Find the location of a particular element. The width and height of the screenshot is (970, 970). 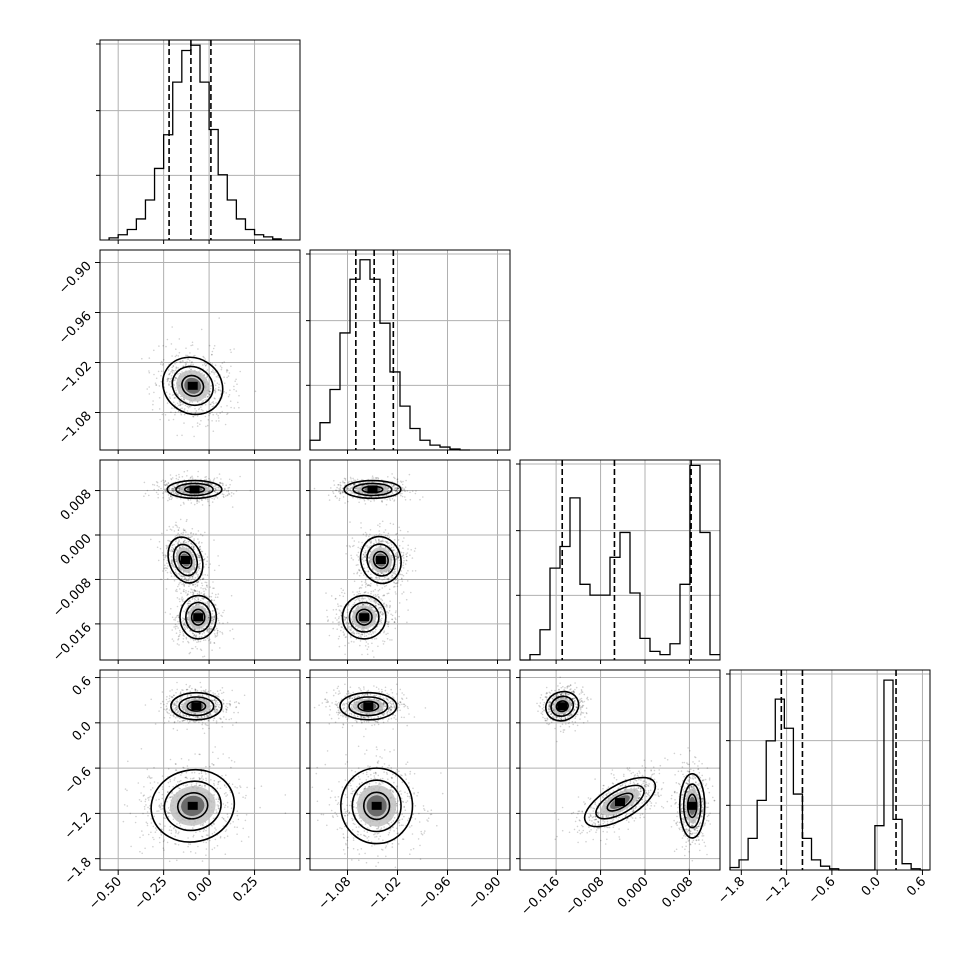

panel-background is located at coordinates (620, 560).